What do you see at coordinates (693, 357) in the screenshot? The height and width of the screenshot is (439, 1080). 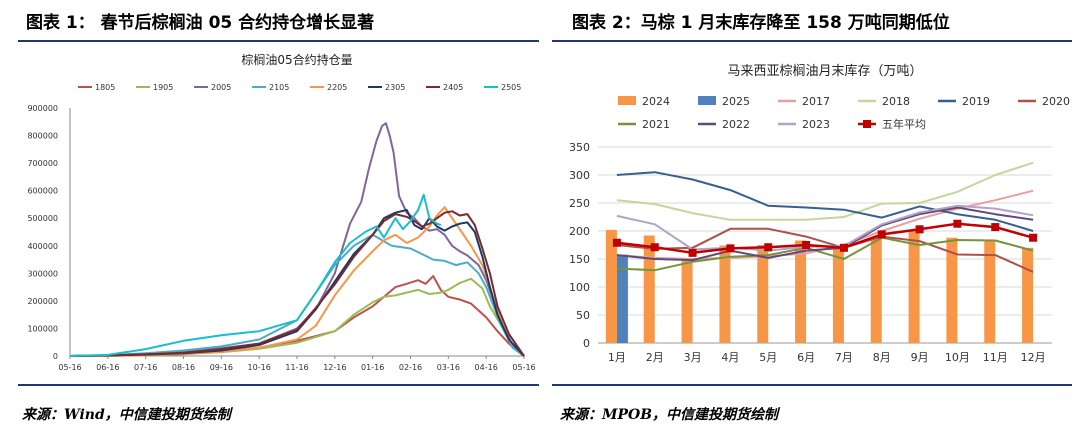 I see `x-tick-label: 3月` at bounding box center [693, 357].